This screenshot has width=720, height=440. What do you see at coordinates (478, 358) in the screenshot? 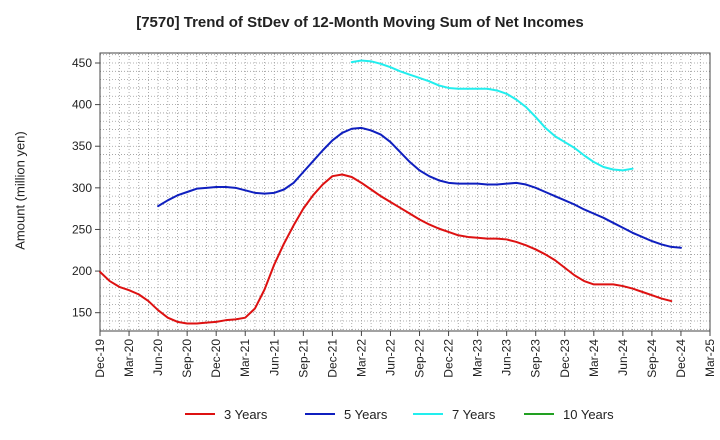
I see `x-tick-label: Mar-23` at bounding box center [478, 358].